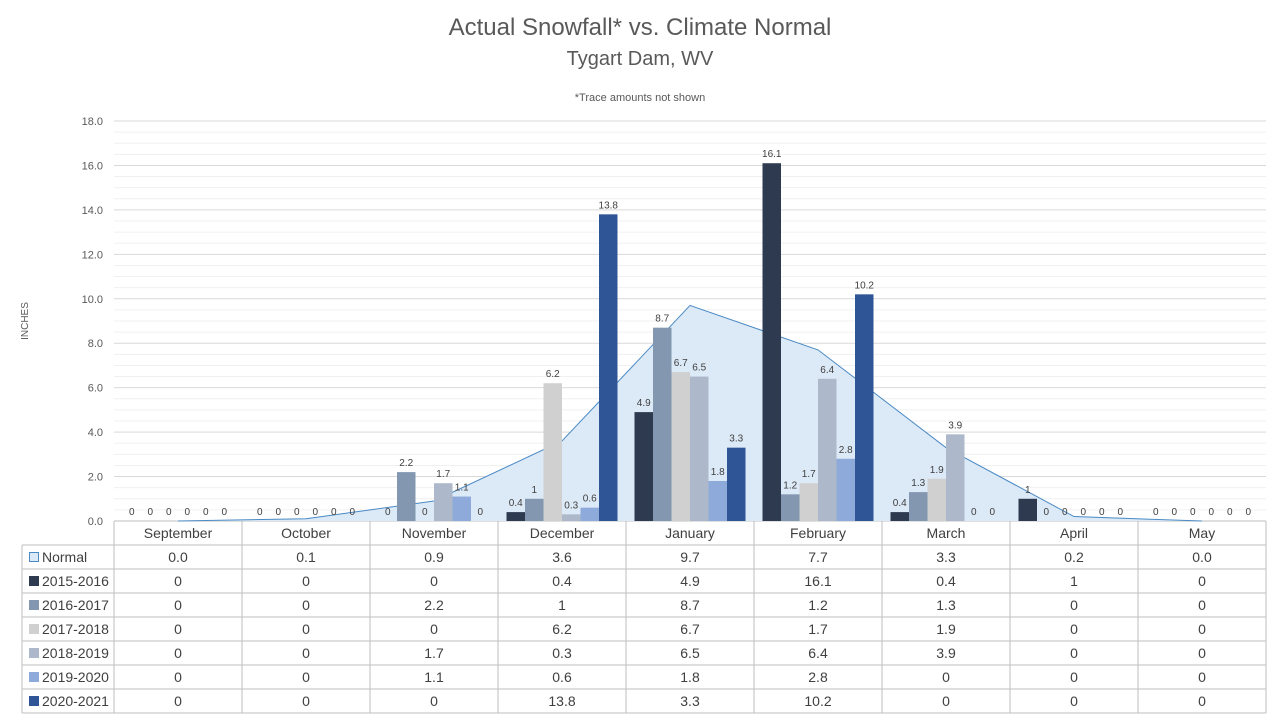 The image size is (1280, 720). I want to click on table-cell: 1, so click(1074, 581).